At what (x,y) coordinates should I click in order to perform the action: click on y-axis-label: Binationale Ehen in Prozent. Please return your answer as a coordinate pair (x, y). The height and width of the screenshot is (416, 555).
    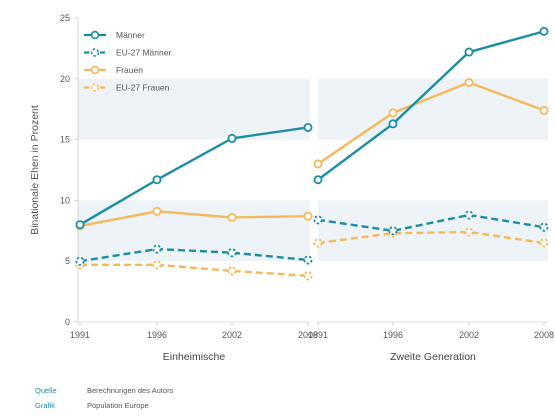
    Looking at the image, I should click on (35, 170).